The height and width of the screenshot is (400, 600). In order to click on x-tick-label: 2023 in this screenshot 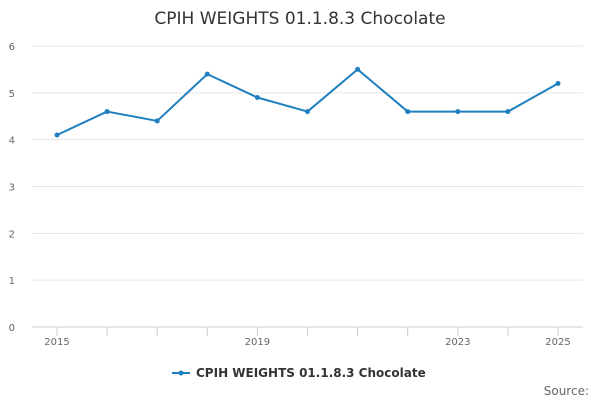, I will do `click(457, 342)`.